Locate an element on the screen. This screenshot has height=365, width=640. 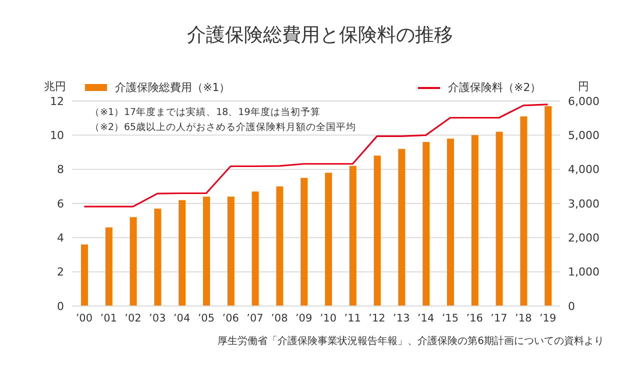
y-tick-label: 0 is located at coordinates (60, 306).